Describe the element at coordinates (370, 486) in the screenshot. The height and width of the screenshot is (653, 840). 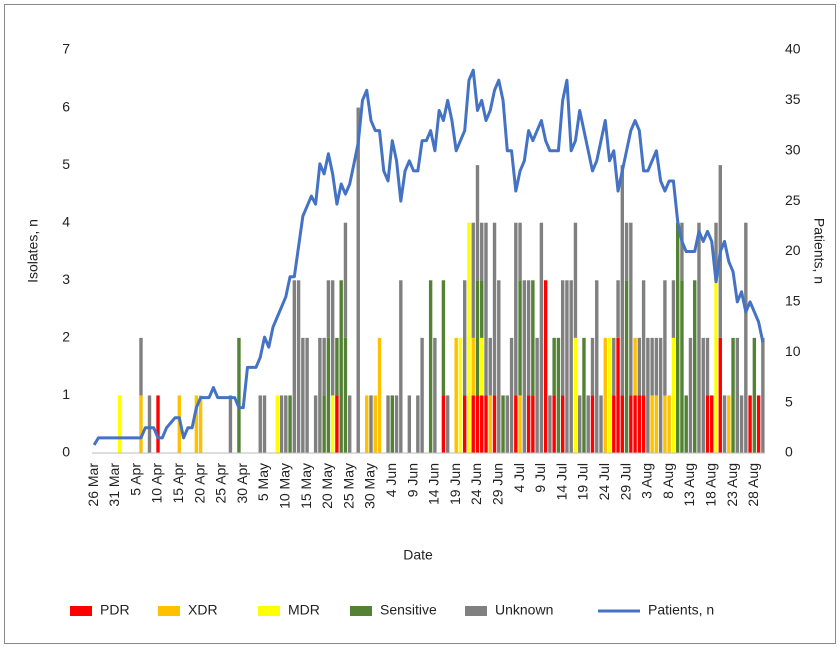
I see `x-tick-label: 30 May` at that location.